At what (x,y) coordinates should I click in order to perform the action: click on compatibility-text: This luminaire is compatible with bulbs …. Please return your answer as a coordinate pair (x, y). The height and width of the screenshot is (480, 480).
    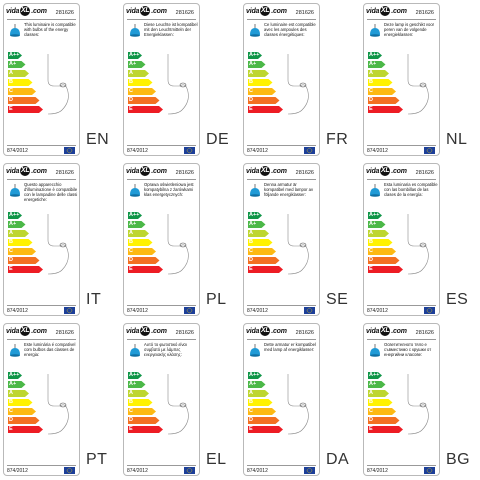
    Looking at the image, I should click on (50, 29).